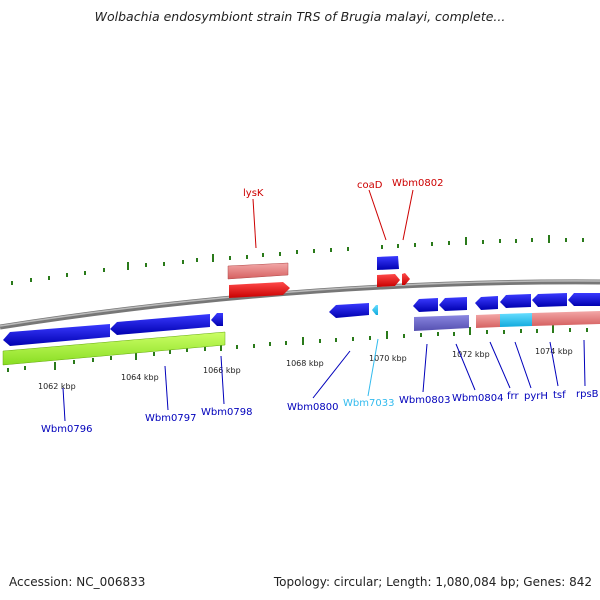 The height and width of the screenshot is (600, 600). I want to click on gene-label-rpsB: rpsB, so click(587, 394).